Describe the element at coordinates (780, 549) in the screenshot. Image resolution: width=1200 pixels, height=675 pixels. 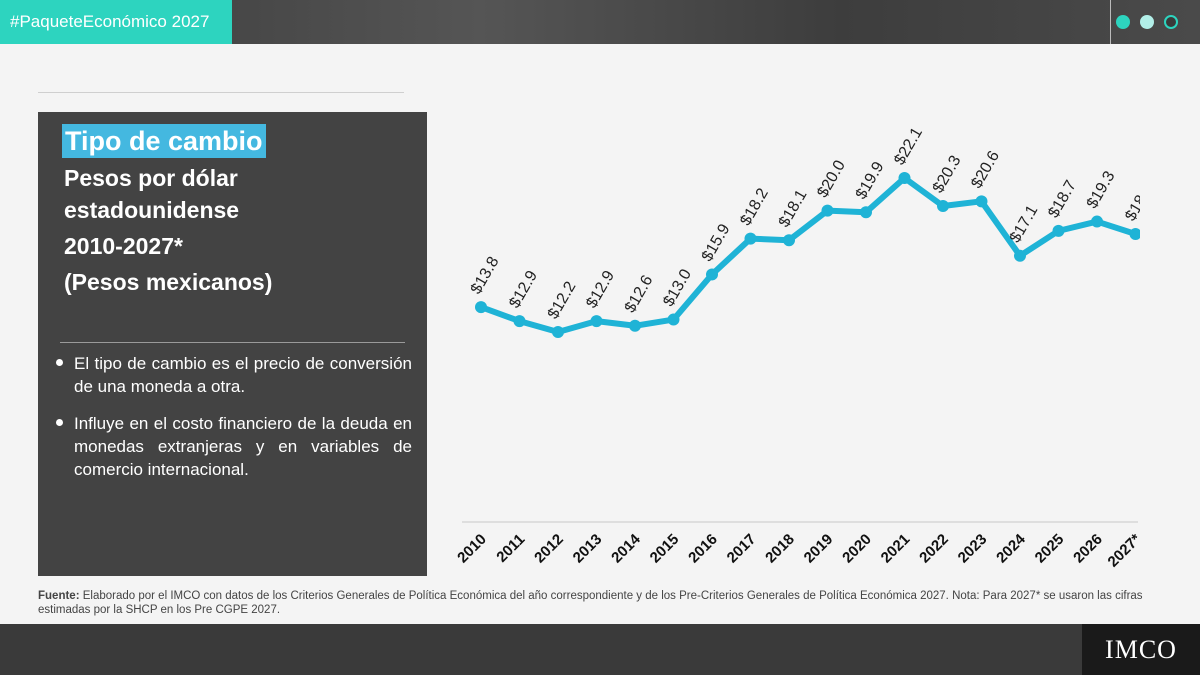
I see `x-tick-label: 2018` at that location.